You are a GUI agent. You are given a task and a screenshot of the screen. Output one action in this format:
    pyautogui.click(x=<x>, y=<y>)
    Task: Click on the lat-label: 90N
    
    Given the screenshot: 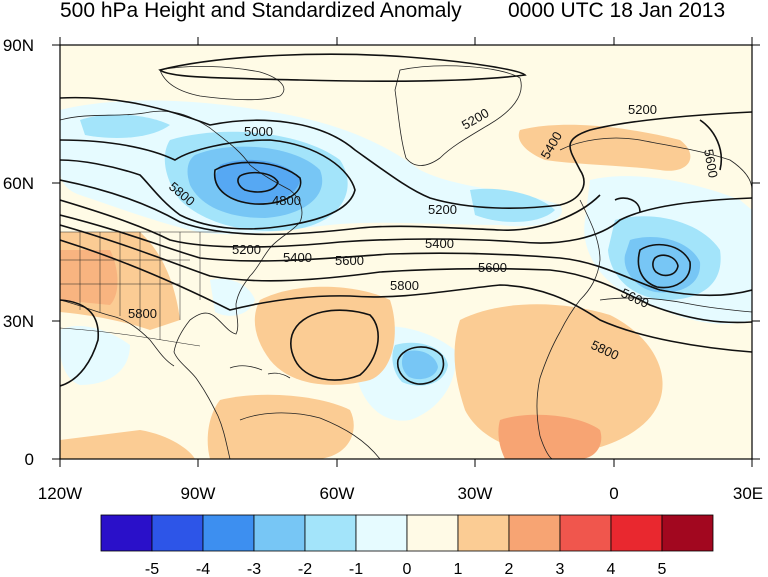 What is the action you would take?
    pyautogui.click(x=18, y=45)
    